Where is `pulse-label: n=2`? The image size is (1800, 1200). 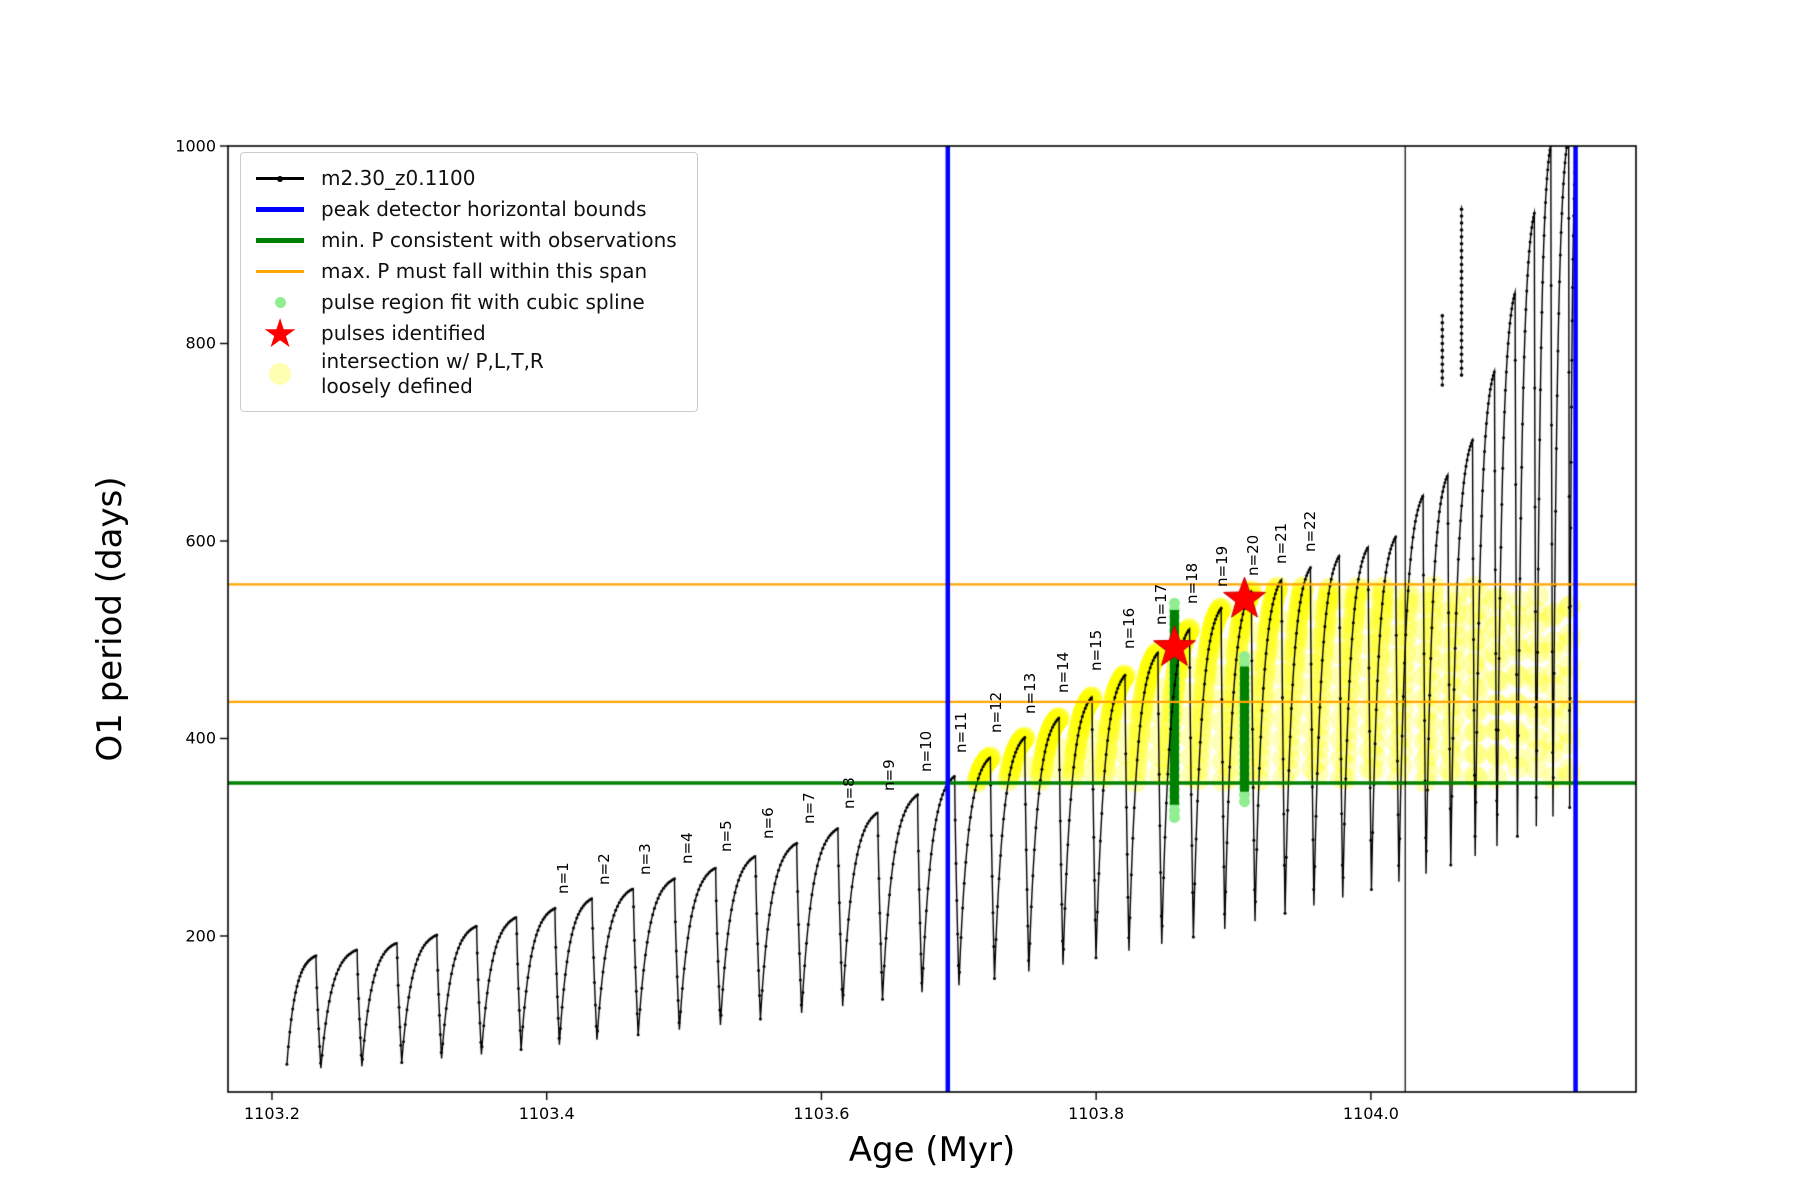 pulse-label: n=2 is located at coordinates (604, 868).